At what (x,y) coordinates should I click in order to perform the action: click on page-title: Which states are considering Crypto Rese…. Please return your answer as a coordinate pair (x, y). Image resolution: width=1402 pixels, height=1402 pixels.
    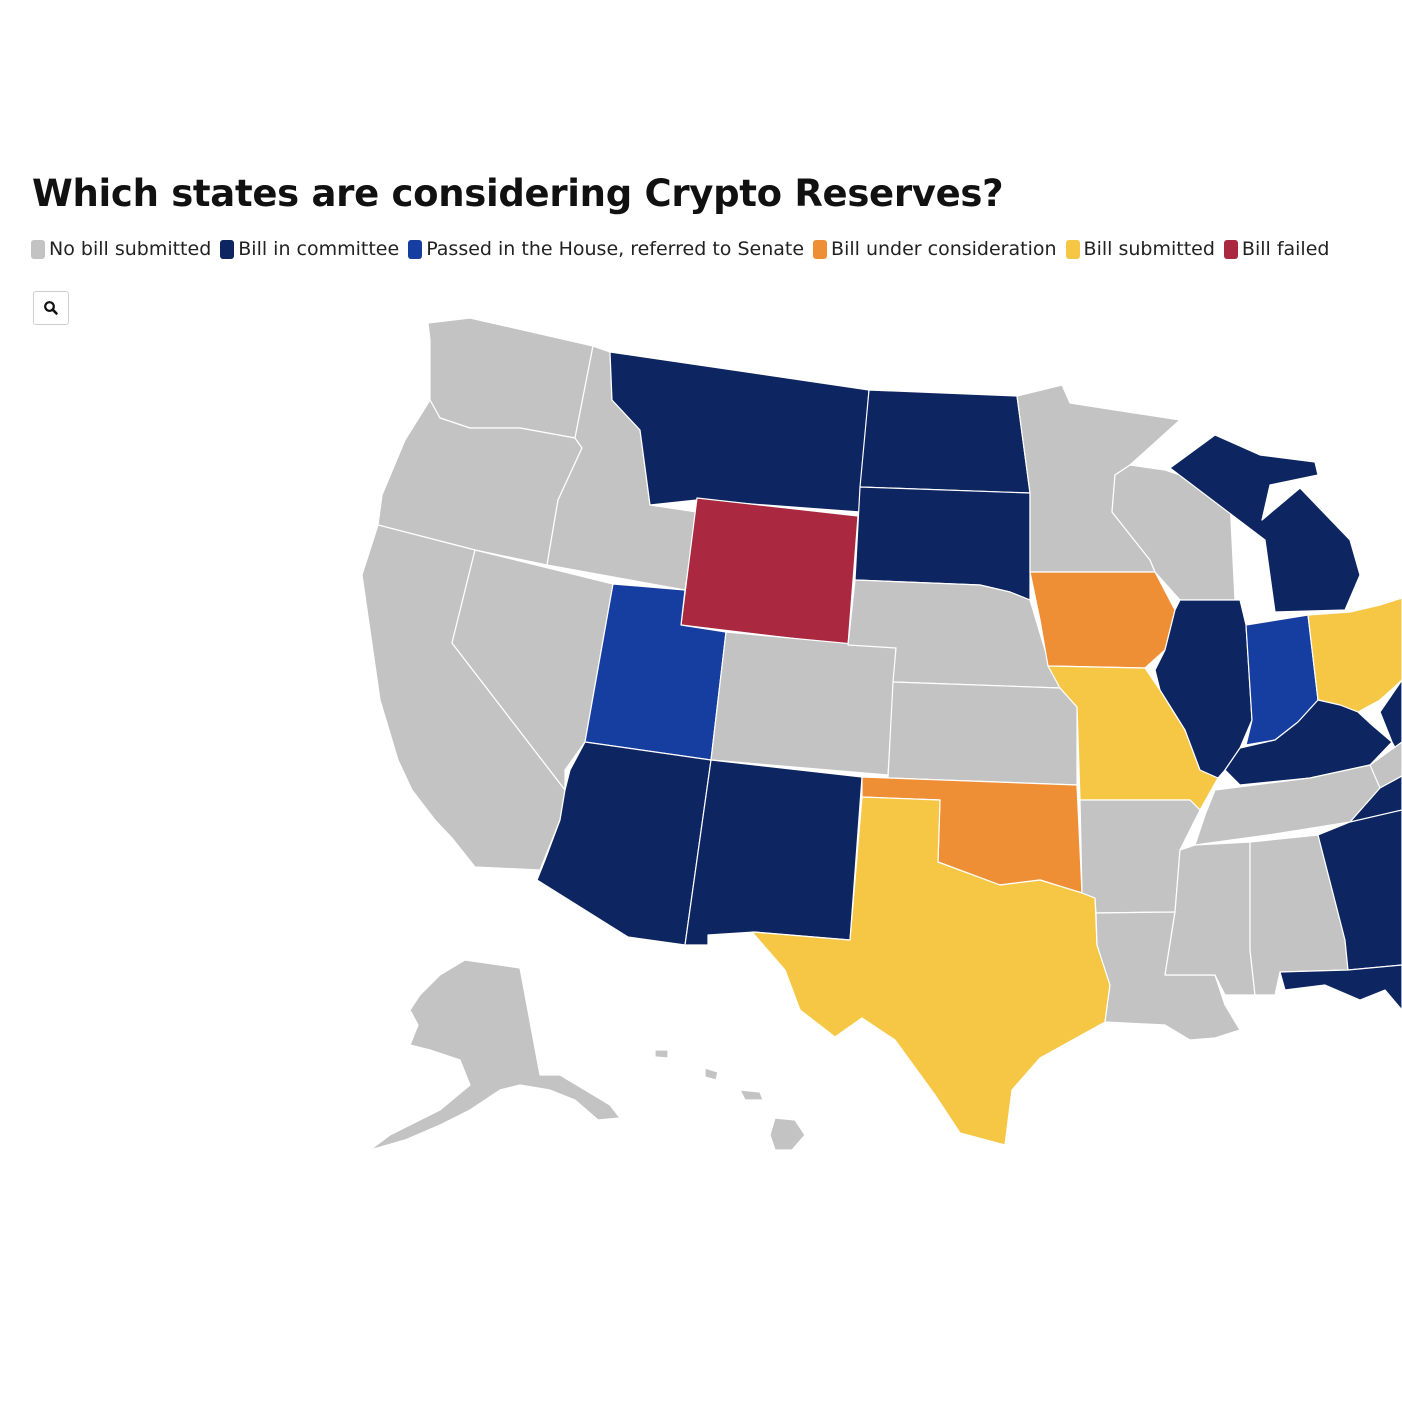
    Looking at the image, I should click on (518, 193).